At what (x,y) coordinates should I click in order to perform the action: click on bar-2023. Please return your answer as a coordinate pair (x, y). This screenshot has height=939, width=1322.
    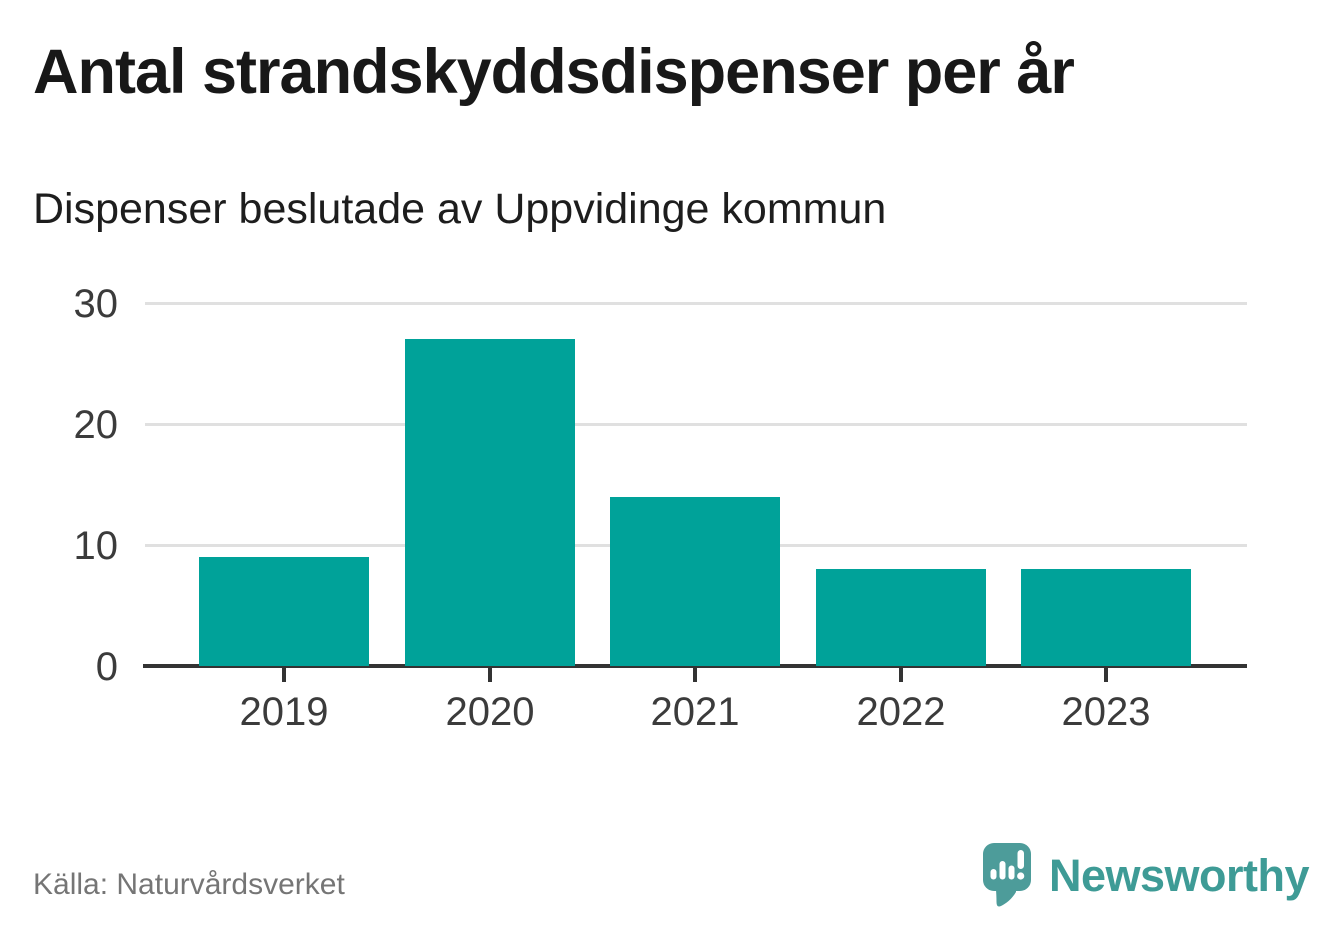
    Looking at the image, I should click on (1106, 617).